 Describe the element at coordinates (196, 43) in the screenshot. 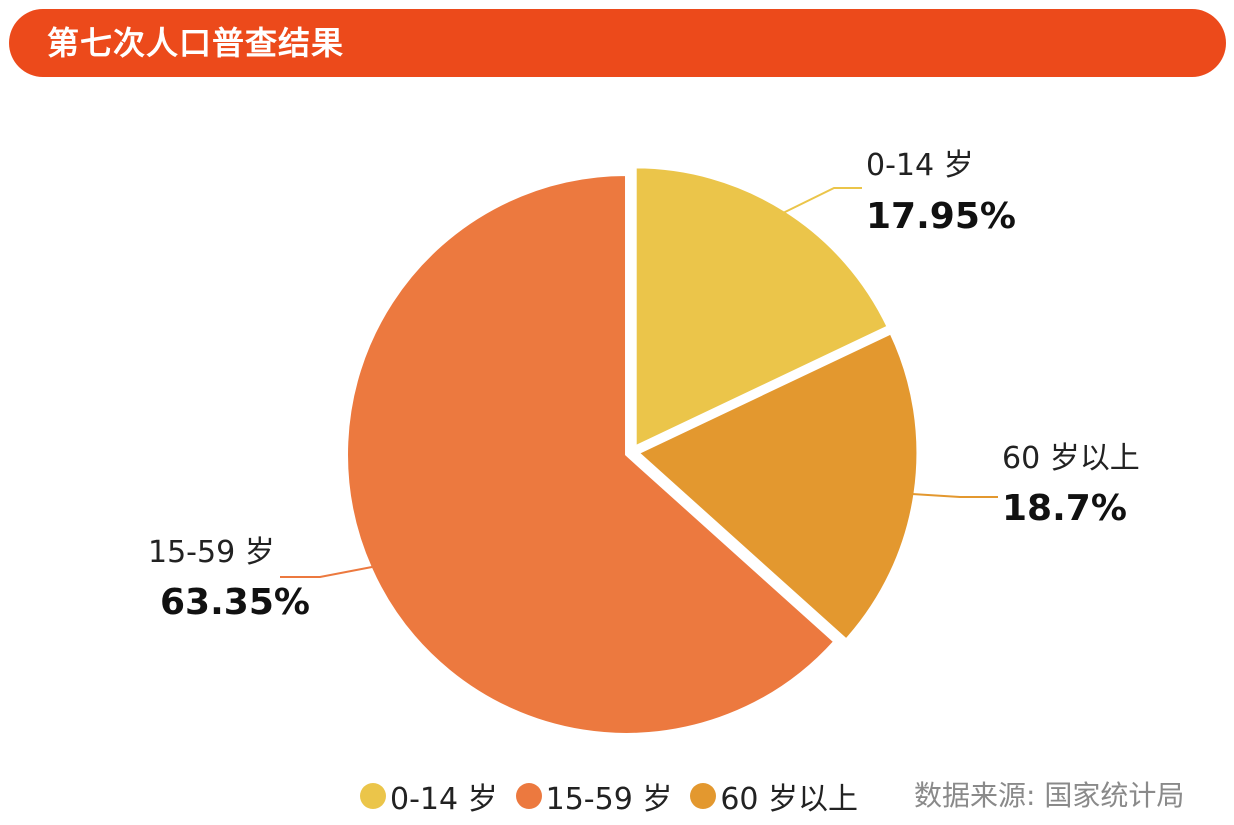

I see `chart-title: 第七次人口普查结果` at that location.